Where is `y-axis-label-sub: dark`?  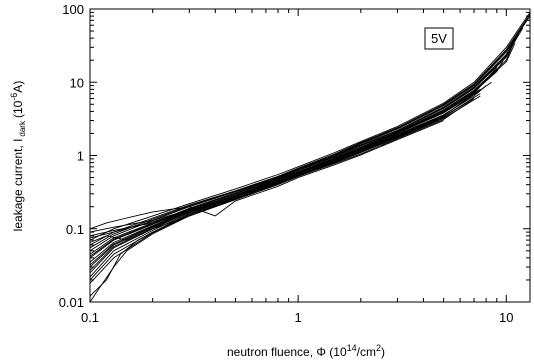 y-axis-label-sub: dark is located at coordinates (22, 128).